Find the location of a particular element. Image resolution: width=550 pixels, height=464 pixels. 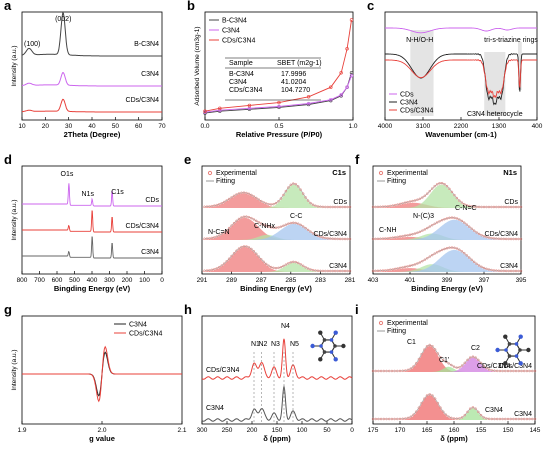

legend-label: CDs is located at coordinates (407, 95).